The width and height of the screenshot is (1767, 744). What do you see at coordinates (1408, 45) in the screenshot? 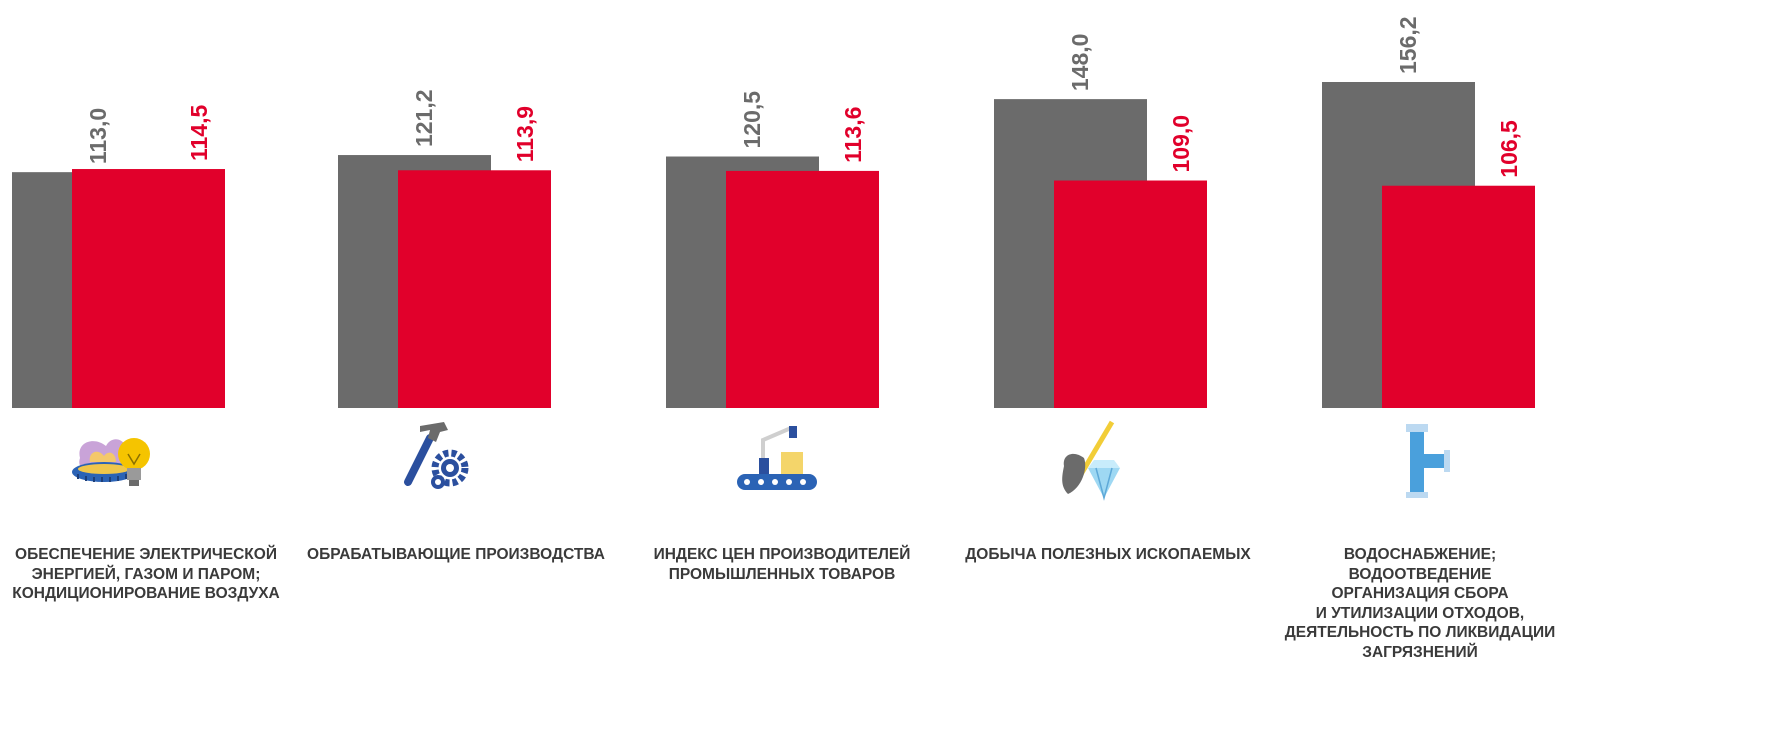
I see `value-label-grey-4: 156,2` at bounding box center [1408, 45].